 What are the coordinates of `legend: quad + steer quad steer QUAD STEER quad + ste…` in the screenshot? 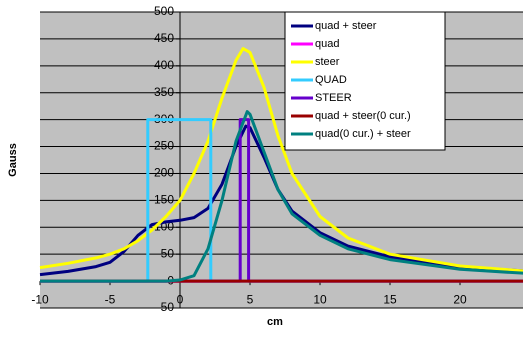 It's located at (365, 81).